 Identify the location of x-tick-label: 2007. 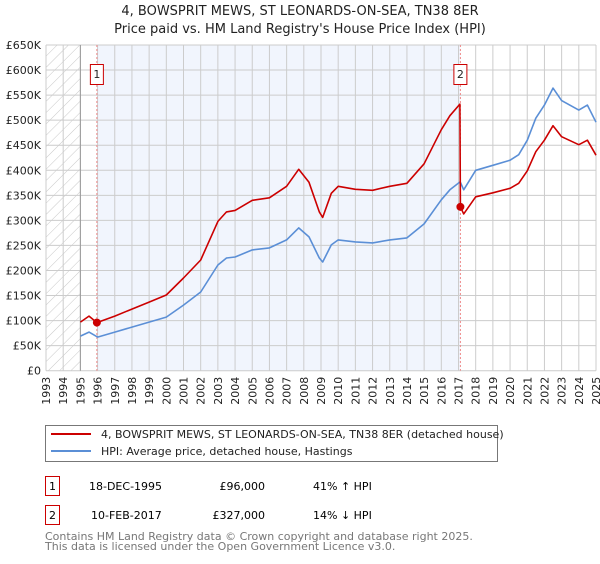
(287, 391).